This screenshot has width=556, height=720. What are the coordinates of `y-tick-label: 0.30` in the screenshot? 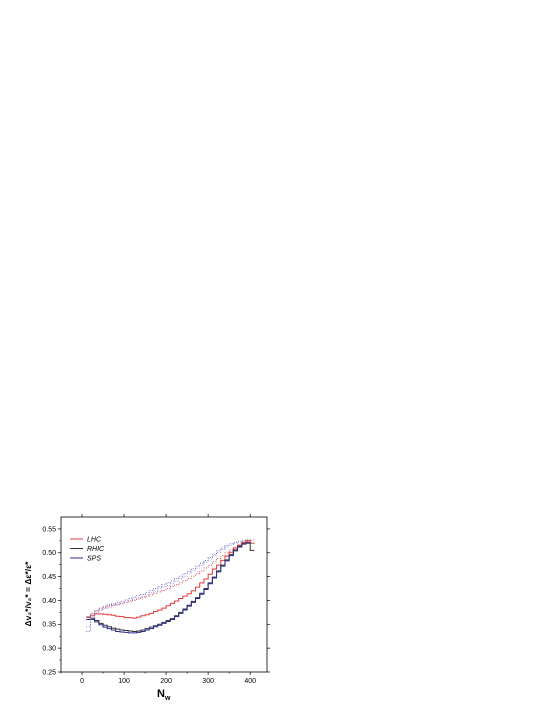 It's located at (49, 649).